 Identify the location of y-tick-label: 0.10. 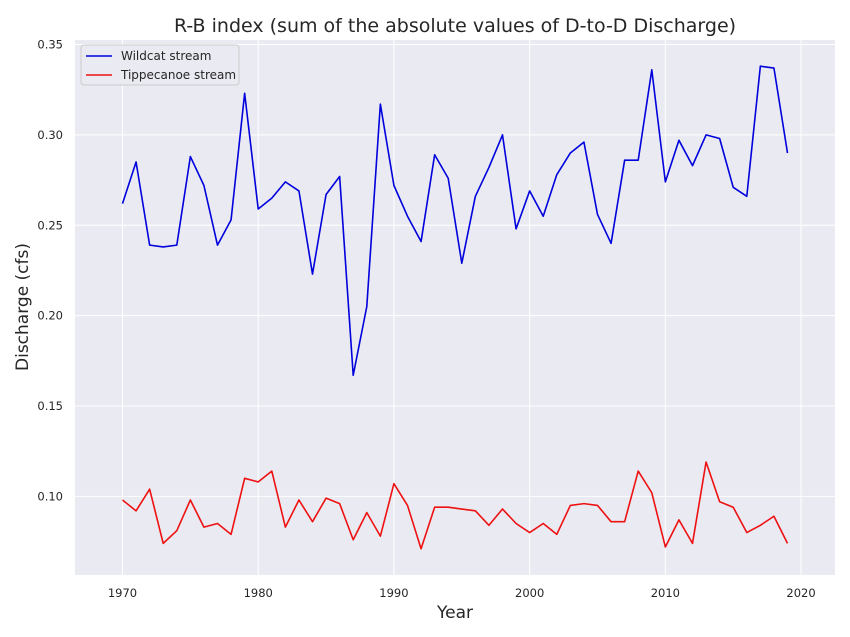
(50, 496).